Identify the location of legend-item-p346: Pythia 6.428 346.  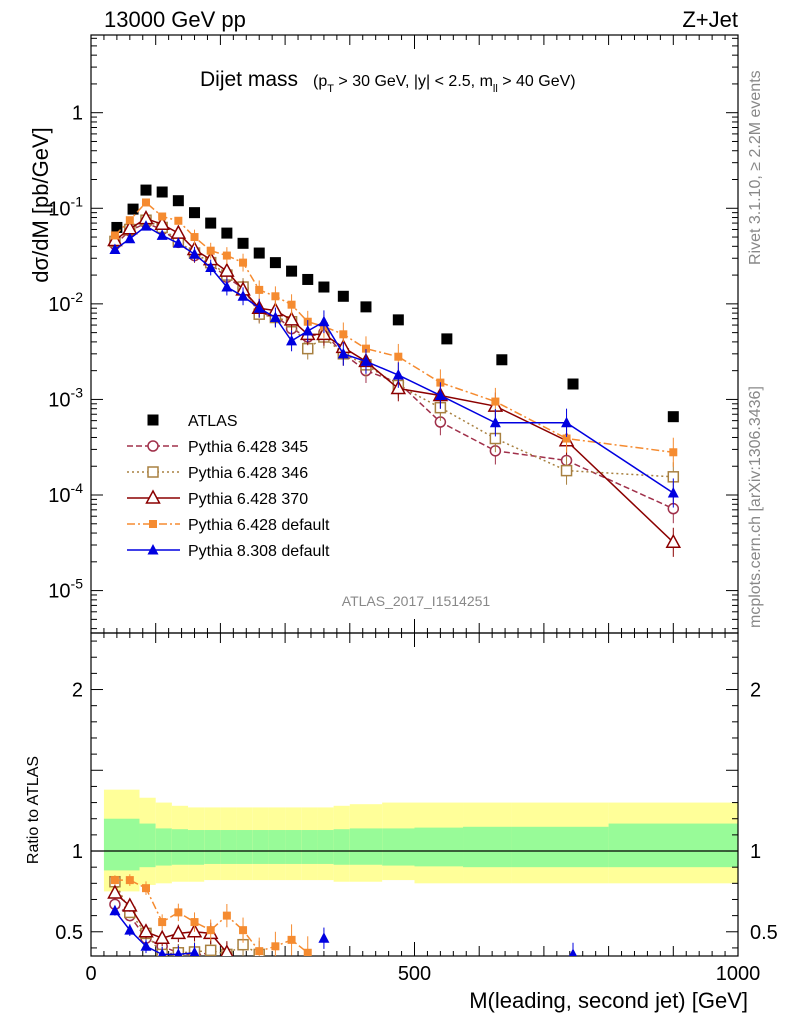
(217, 473).